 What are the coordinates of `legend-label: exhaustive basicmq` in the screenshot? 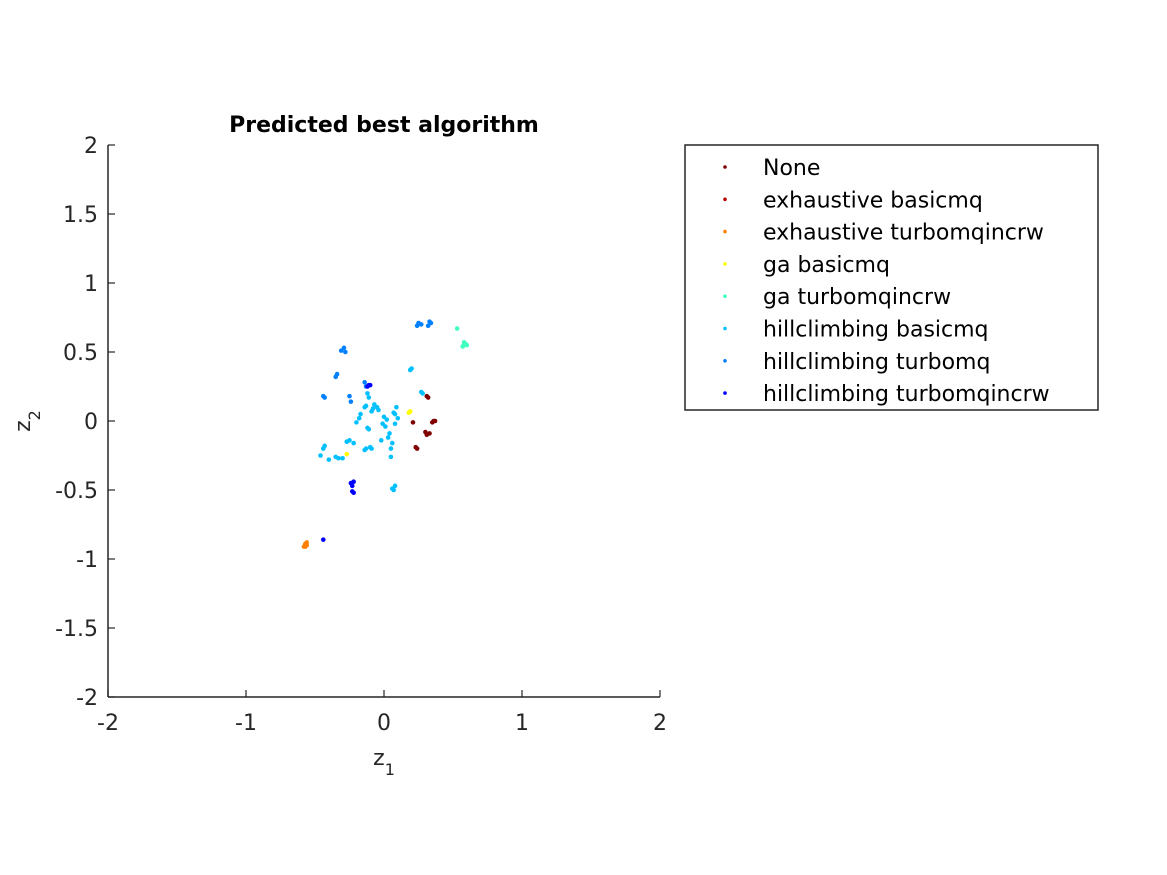 It's located at (873, 200).